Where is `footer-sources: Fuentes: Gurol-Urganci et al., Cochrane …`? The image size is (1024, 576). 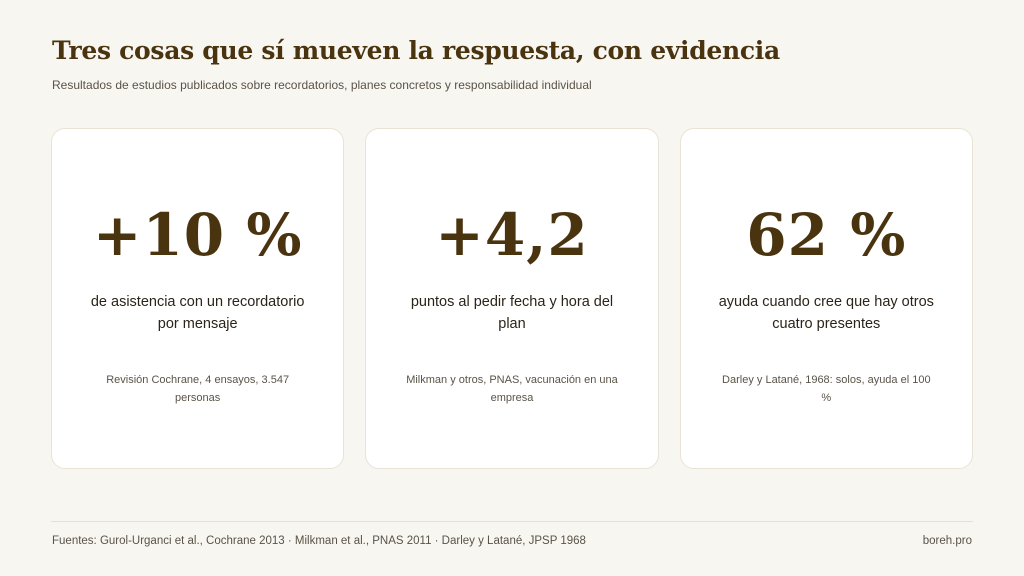
footer-sources: Fuentes: Gurol-Urganci et al., Cochrane … is located at coordinates (319, 541).